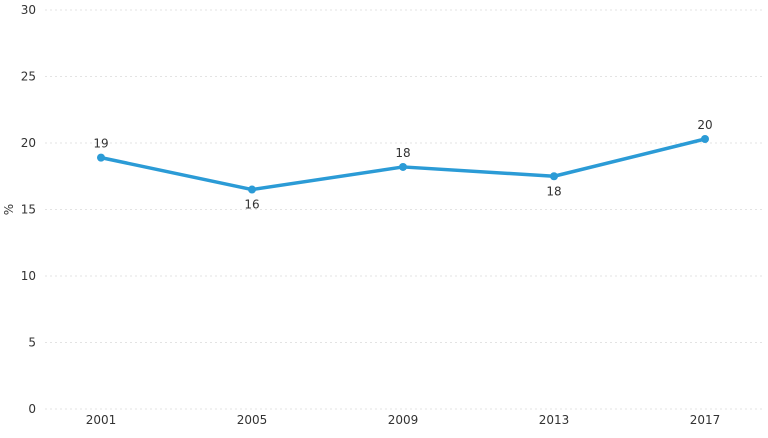 The height and width of the screenshot is (438, 768). What do you see at coordinates (704, 125) in the screenshot?
I see `data-label: 20` at bounding box center [704, 125].